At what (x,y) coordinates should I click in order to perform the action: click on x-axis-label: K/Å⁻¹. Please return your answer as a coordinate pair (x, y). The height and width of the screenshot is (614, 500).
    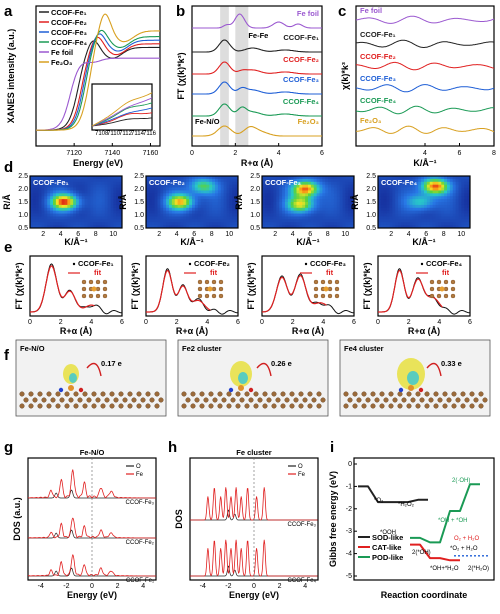
    Looking at the image, I should click on (307, 242).